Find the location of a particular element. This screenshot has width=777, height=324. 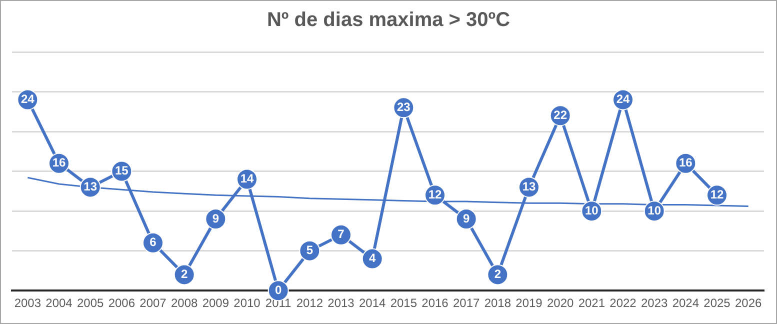

x-tick-label: 2007 is located at coordinates (153, 303).